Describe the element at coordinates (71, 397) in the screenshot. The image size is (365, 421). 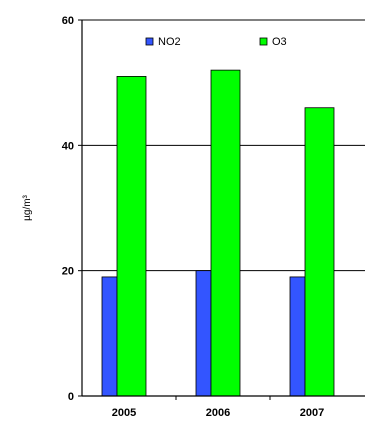
I see `y-tick-label-0: 0` at that location.